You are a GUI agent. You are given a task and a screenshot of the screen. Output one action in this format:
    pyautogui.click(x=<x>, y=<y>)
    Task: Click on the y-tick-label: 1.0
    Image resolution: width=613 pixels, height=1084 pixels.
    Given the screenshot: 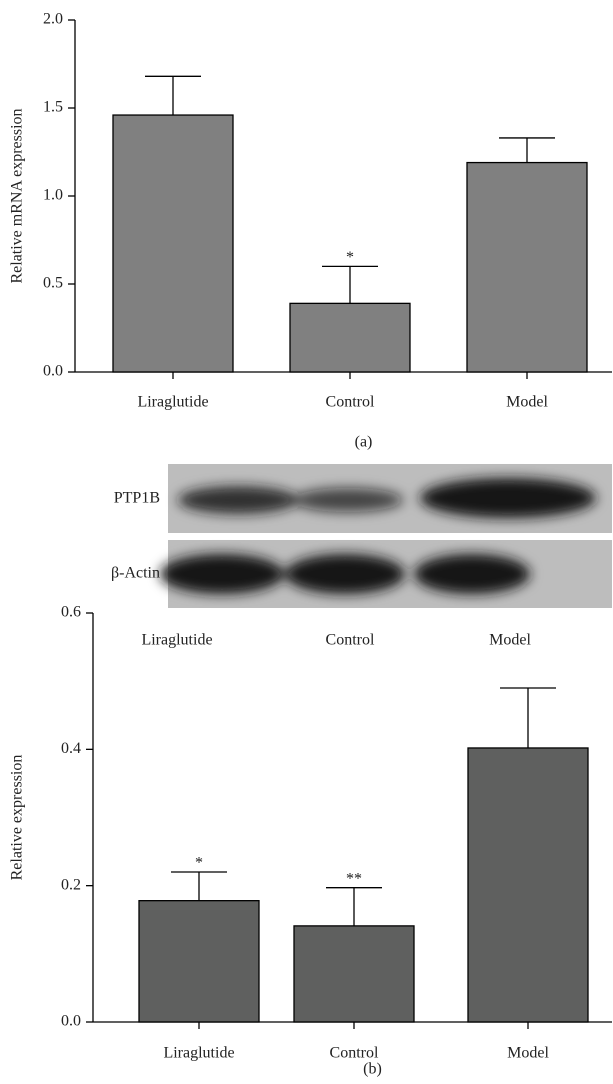 What is the action you would take?
    pyautogui.click(x=53, y=195)
    